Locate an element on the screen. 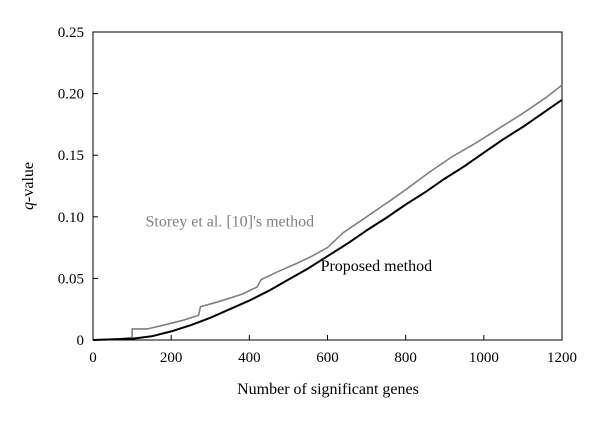 The width and height of the screenshot is (600, 423). x-tick-label: 600 is located at coordinates (327, 358).